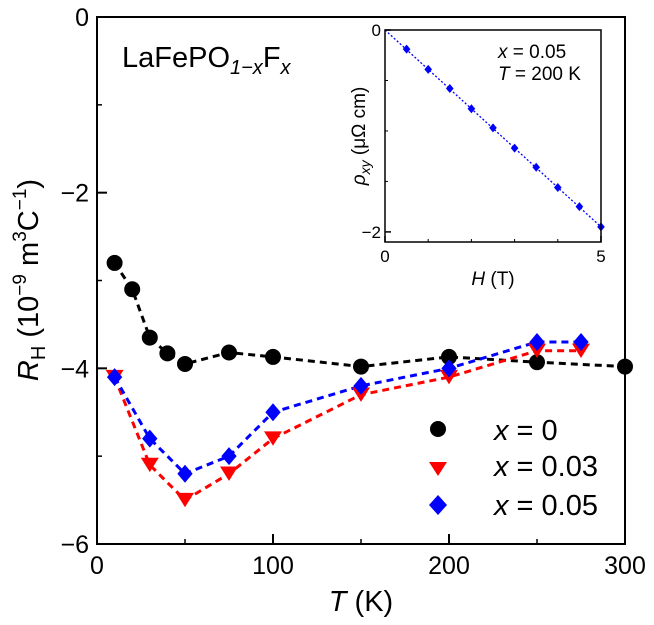  What do you see at coordinates (207, 60) in the screenshot?
I see `chart-title: LaFePO1−xFx` at bounding box center [207, 60].